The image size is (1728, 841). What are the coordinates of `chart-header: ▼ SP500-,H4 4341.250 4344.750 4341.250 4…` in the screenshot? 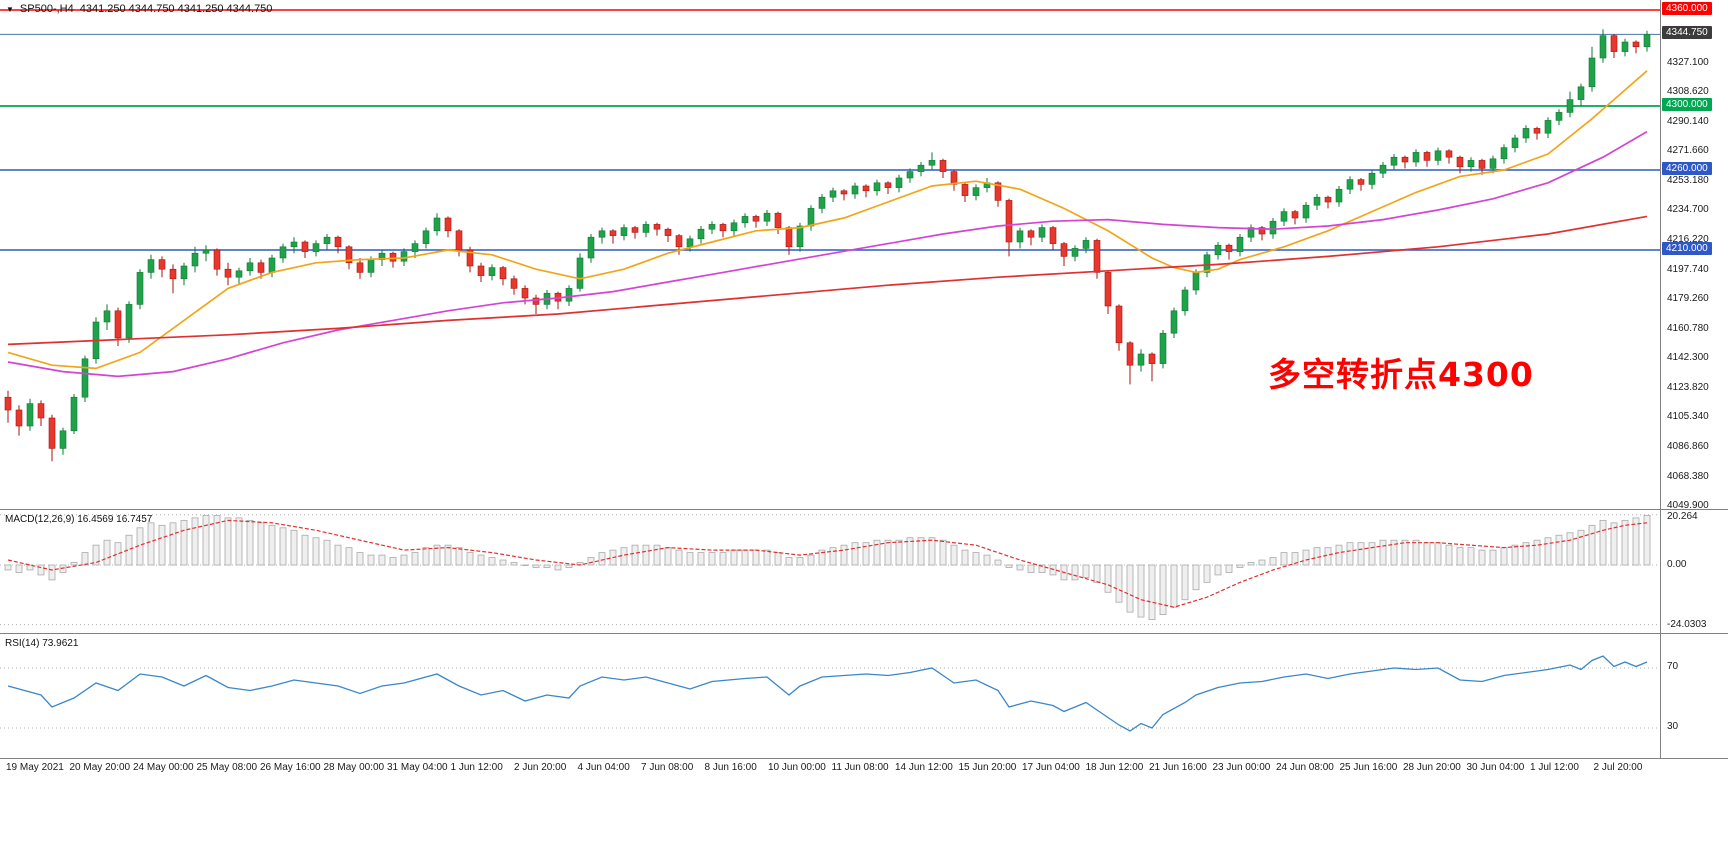 It's located at (139, 9).